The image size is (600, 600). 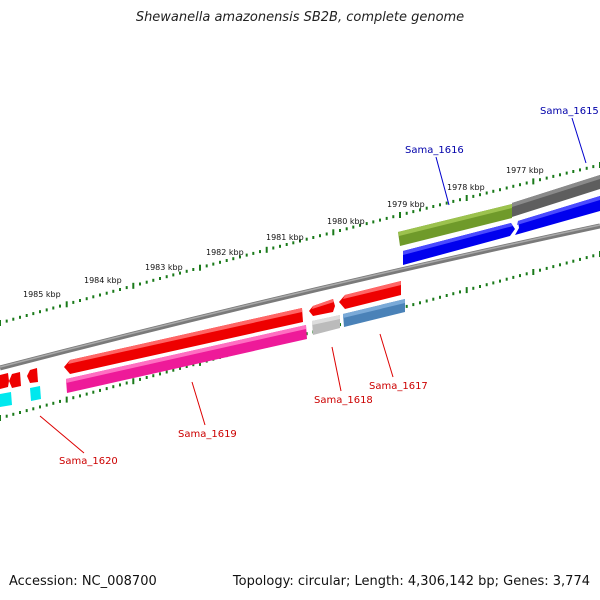 What do you see at coordinates (558, 210) in the screenshot?
I see `gene-feature-blue-2-top` at bounding box center [558, 210].